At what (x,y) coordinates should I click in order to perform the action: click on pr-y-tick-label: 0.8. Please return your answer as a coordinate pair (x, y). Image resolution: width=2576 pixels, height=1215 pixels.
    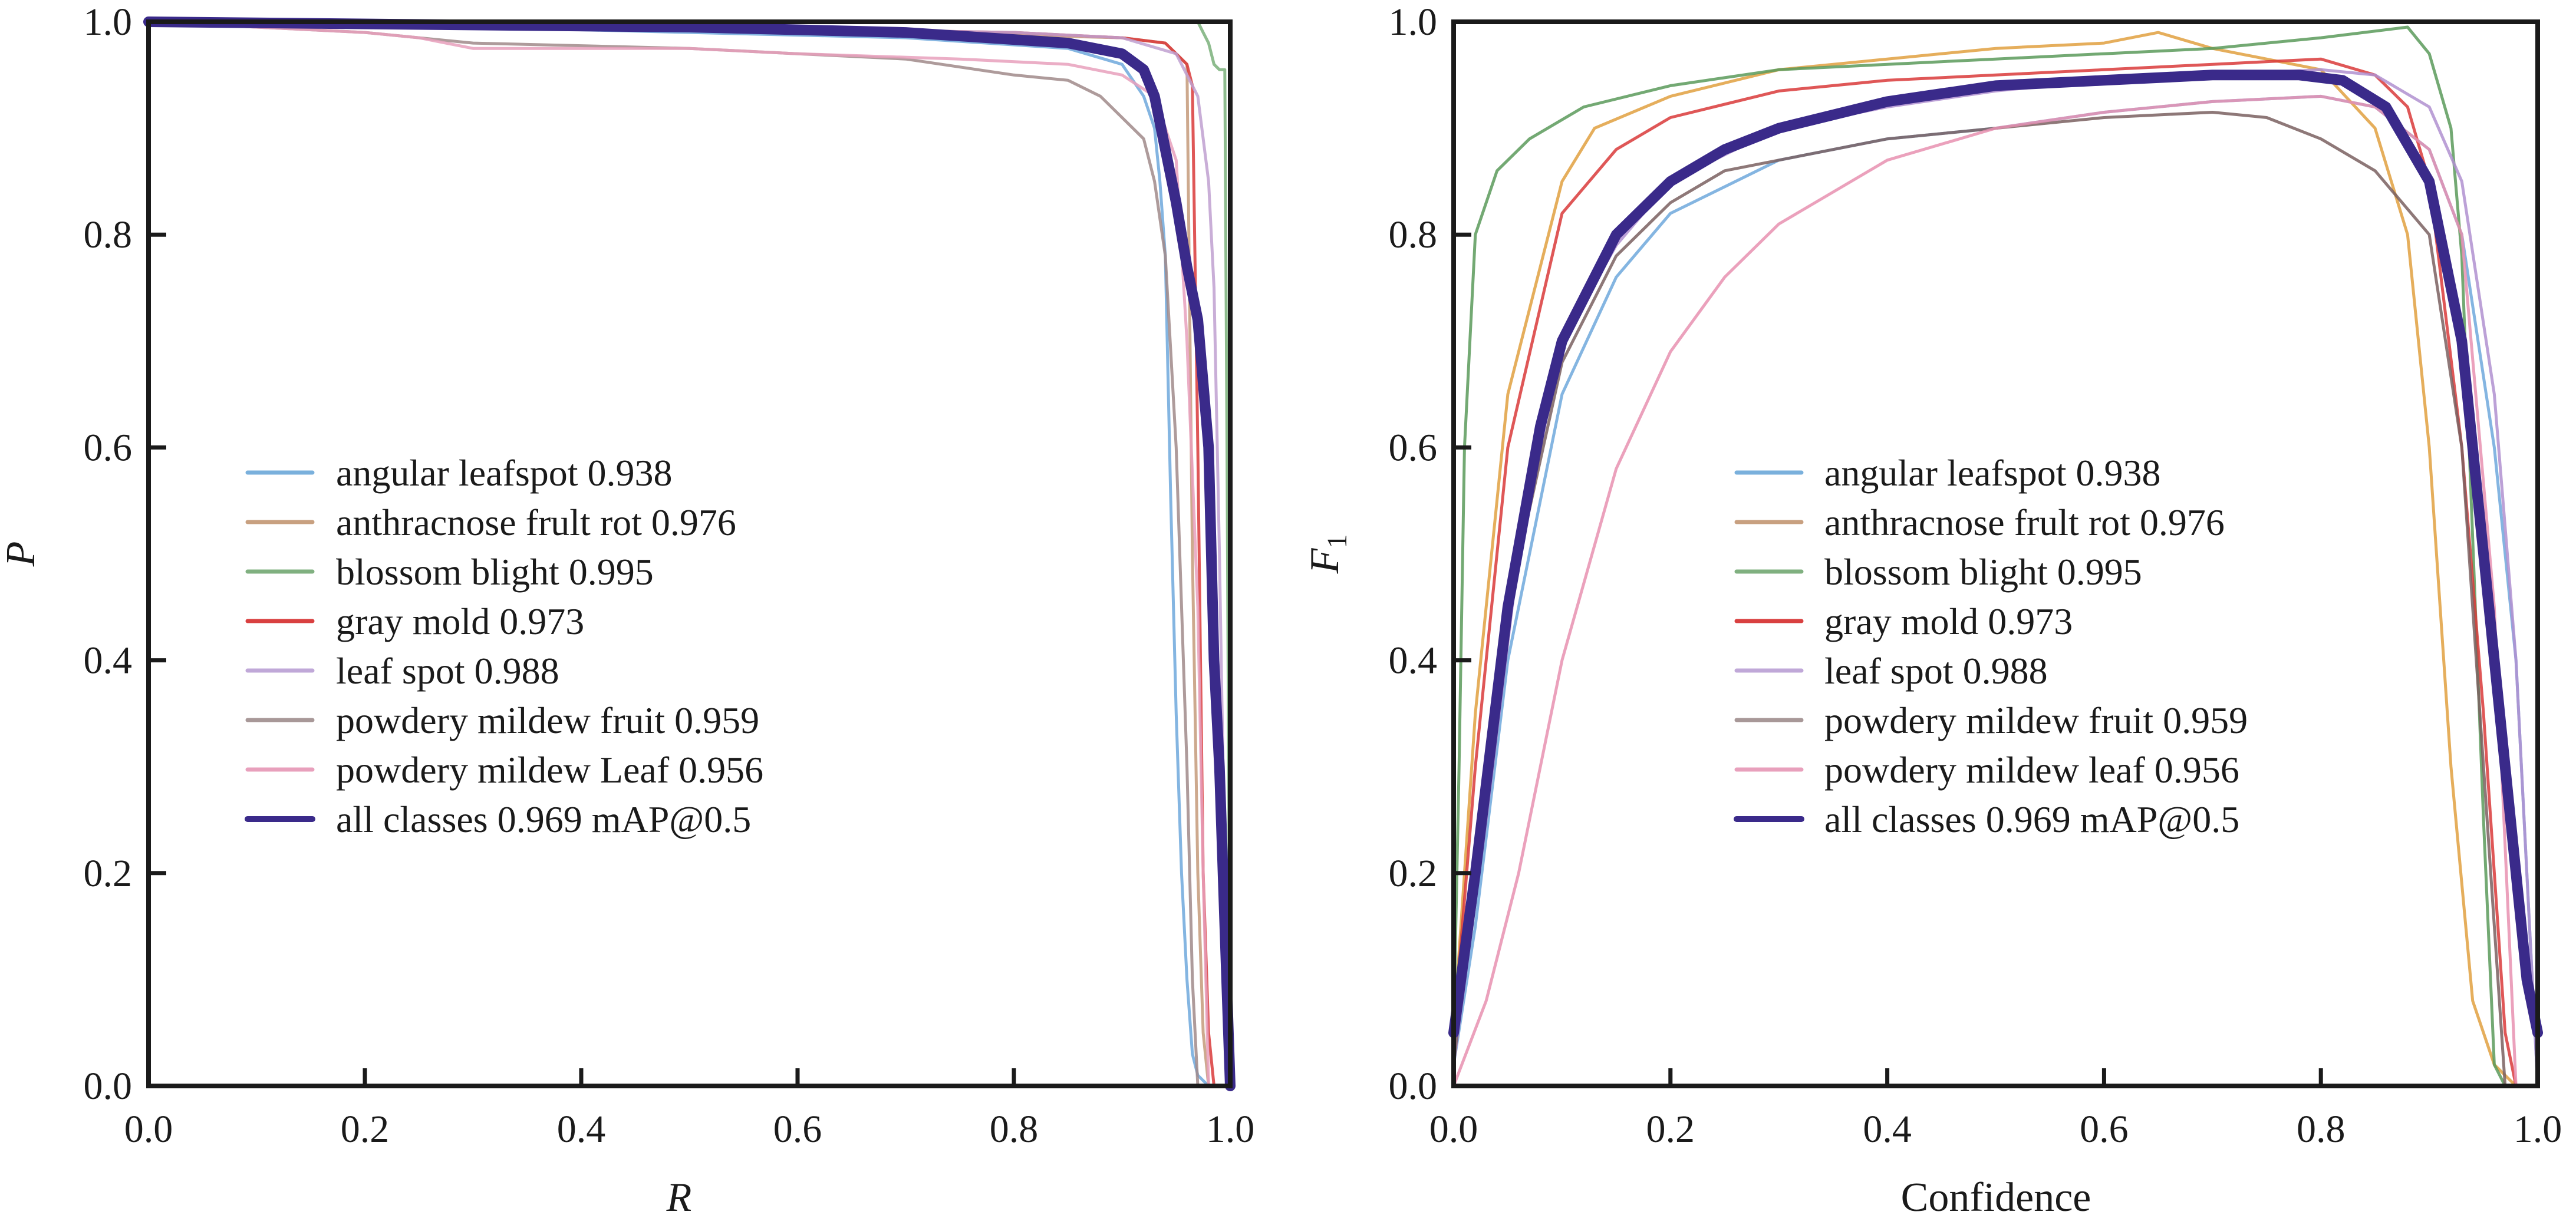
    Looking at the image, I should click on (108, 234).